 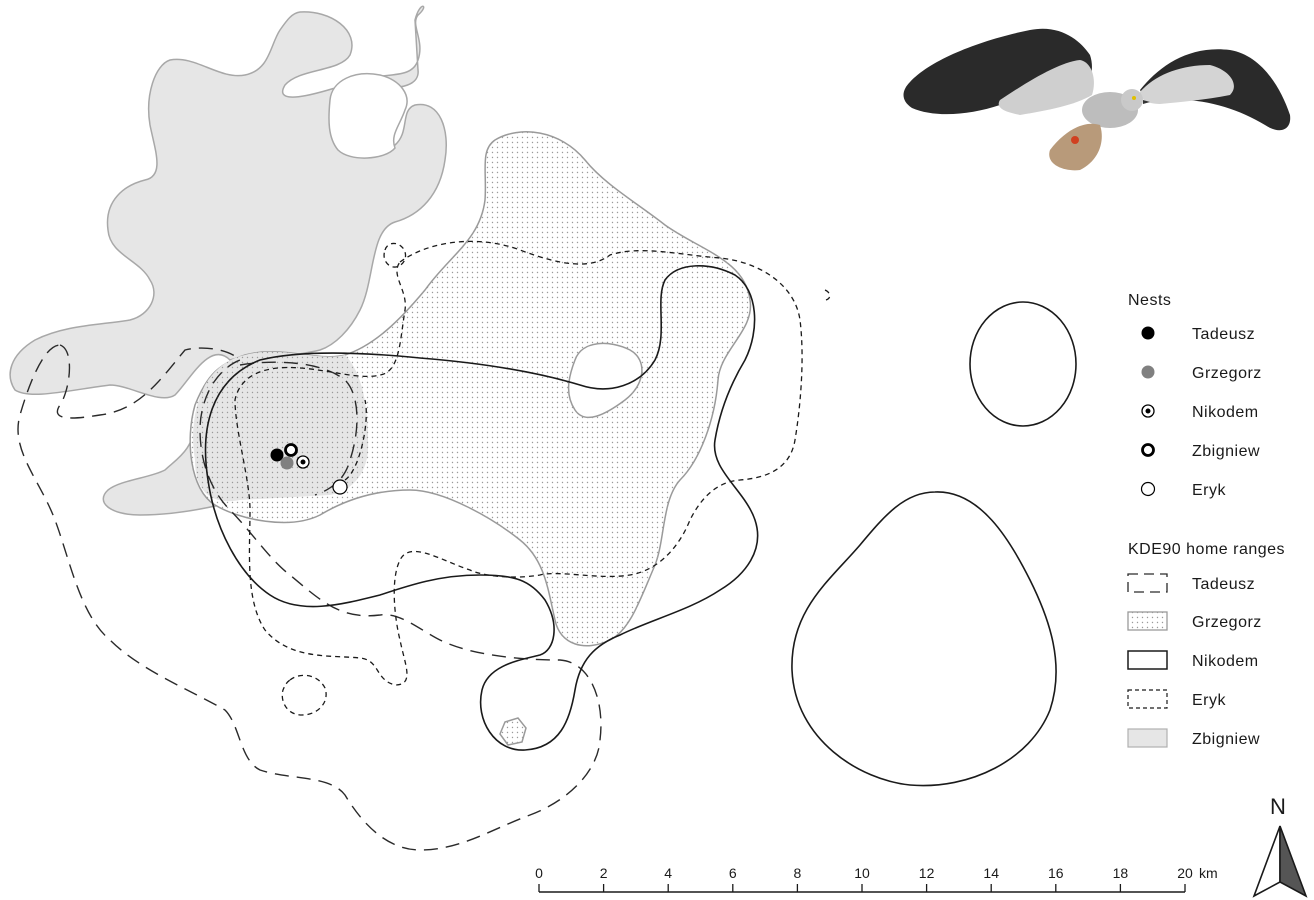 I want to click on scale-tick-label: 18, so click(x=1121, y=873).